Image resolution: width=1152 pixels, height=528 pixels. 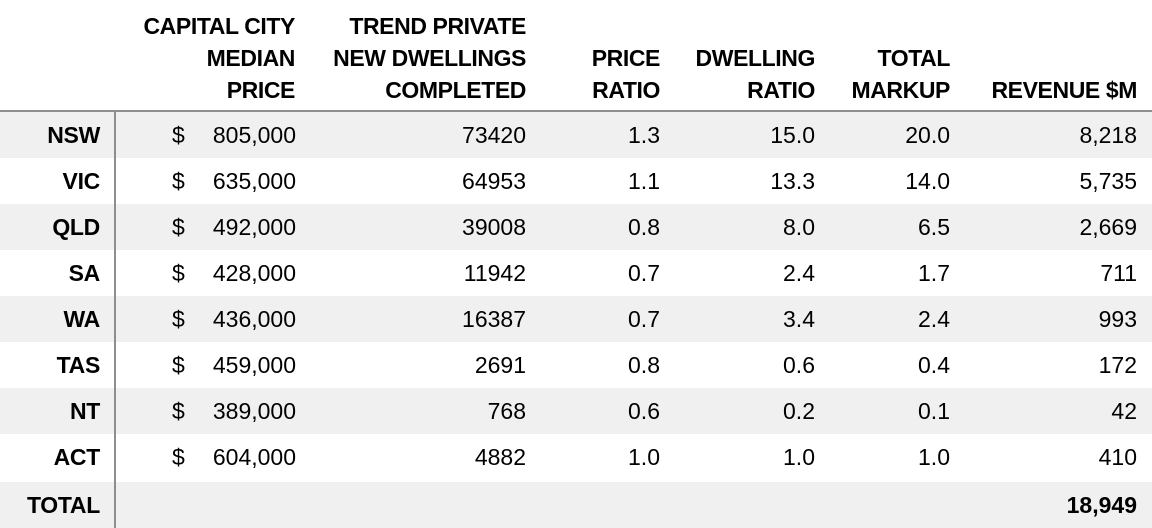 I want to click on revenue-cell: 172, so click(x=1117, y=365).